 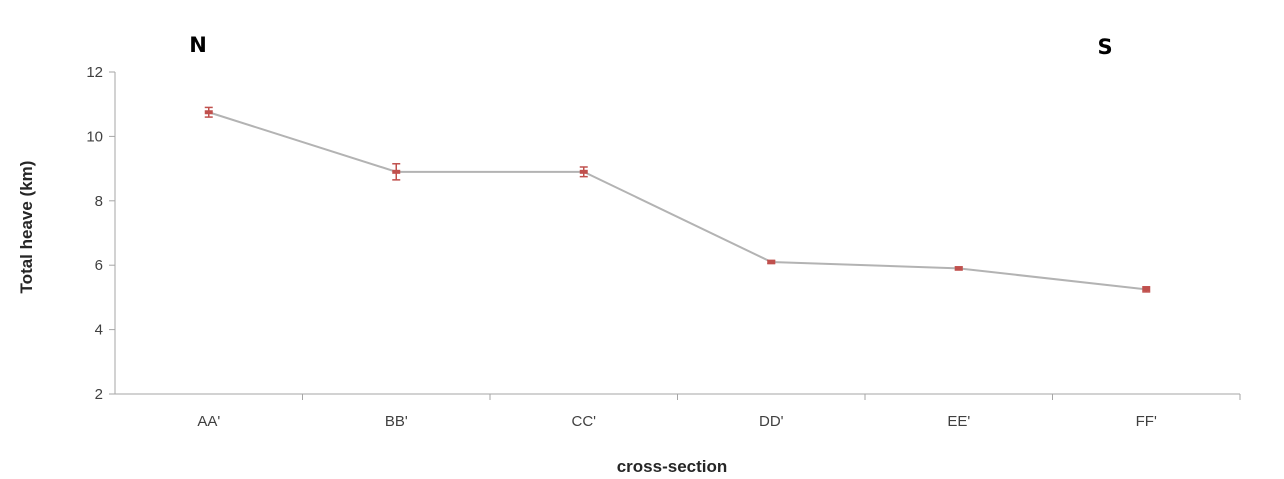 What do you see at coordinates (771, 421) in the screenshot?
I see `x-tick-label: DD'` at bounding box center [771, 421].